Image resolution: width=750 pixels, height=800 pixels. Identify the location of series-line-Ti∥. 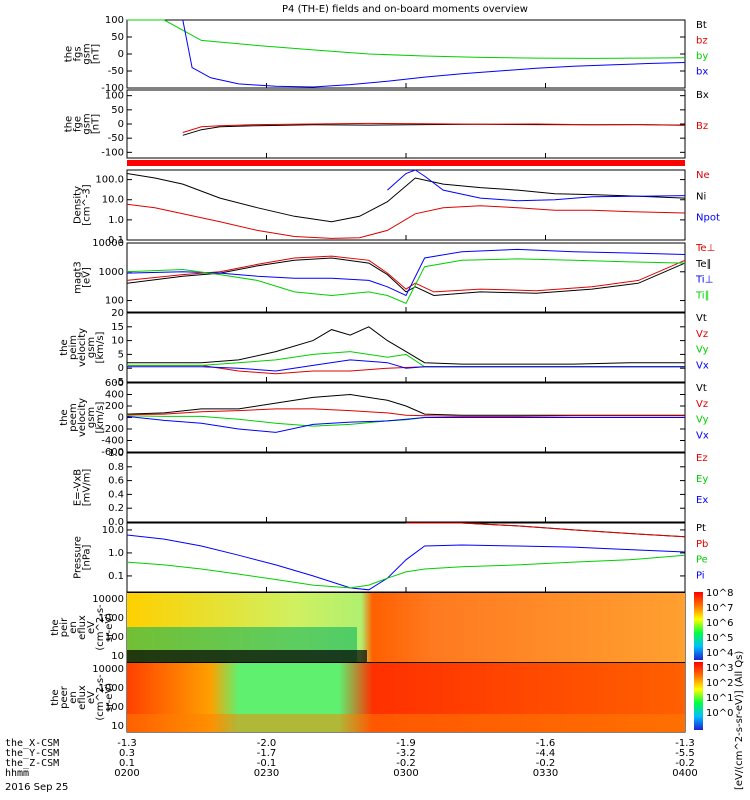
(406, 281).